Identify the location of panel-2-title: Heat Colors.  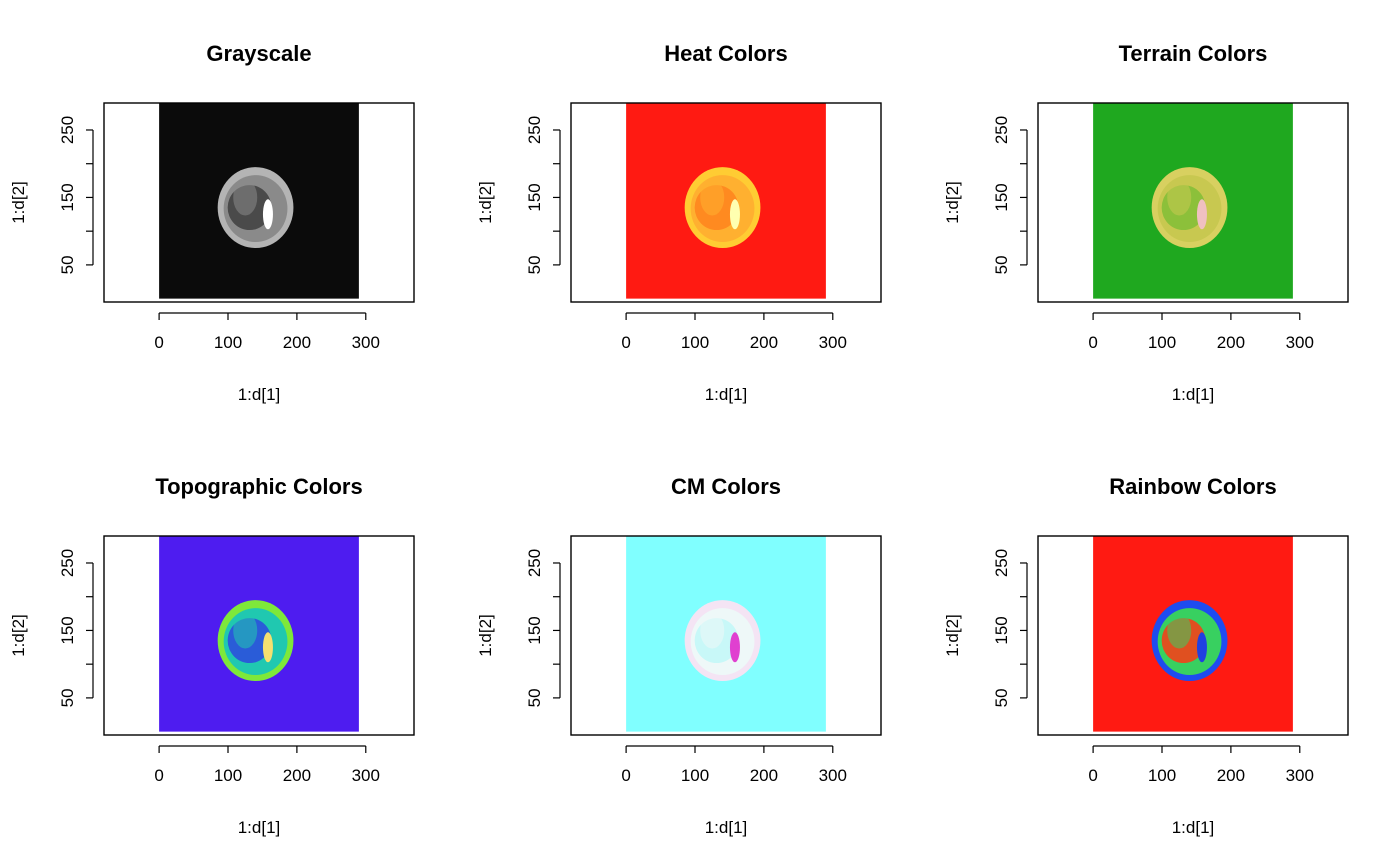
(725, 53).